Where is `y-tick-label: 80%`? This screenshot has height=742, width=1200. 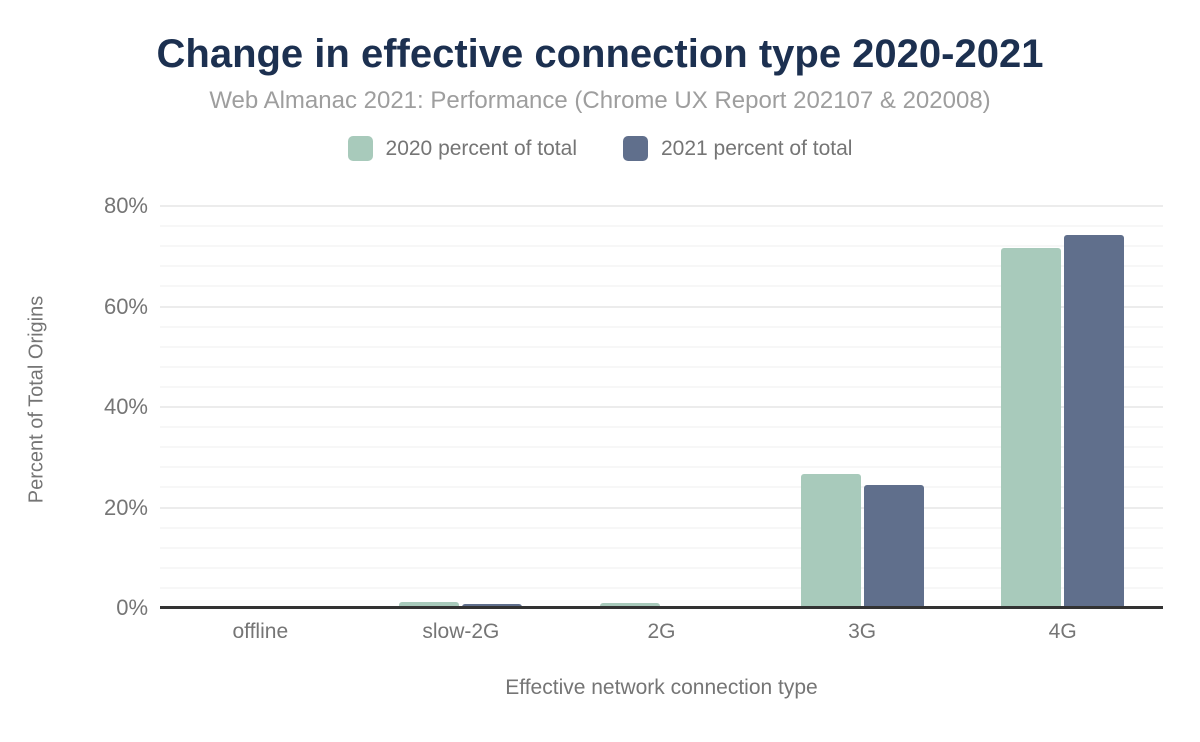
y-tick-label: 80% is located at coordinates (125, 205).